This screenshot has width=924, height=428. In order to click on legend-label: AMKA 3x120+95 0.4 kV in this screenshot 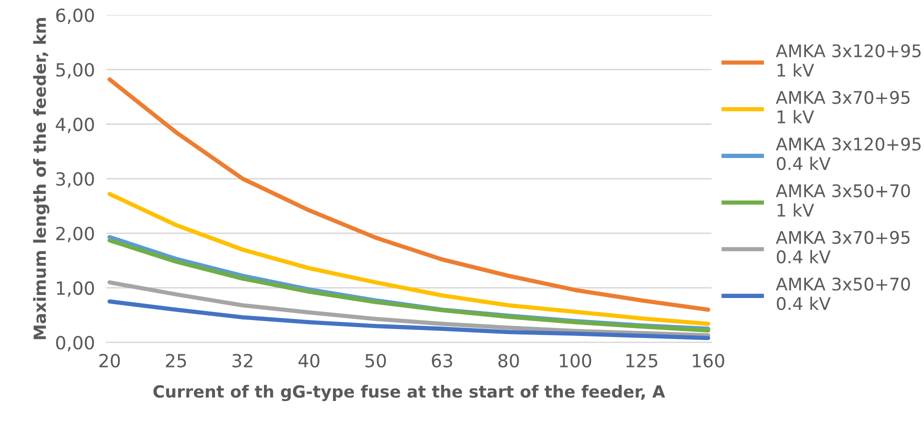, I will do `click(848, 154)`.